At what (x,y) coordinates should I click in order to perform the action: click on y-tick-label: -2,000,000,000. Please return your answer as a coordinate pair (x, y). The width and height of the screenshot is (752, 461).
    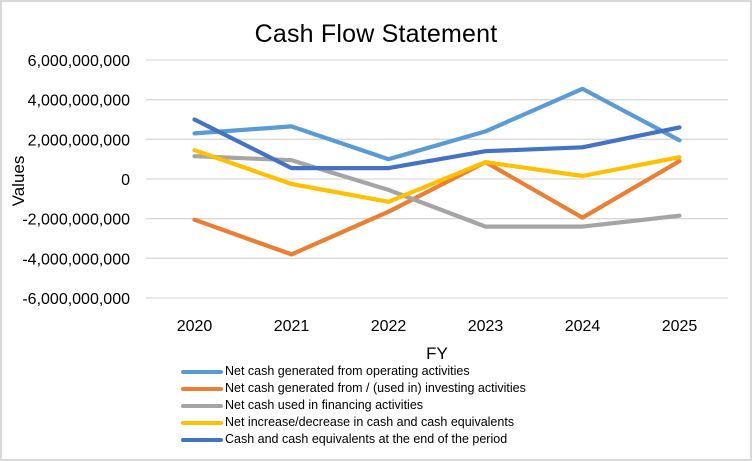
    Looking at the image, I should click on (76, 220).